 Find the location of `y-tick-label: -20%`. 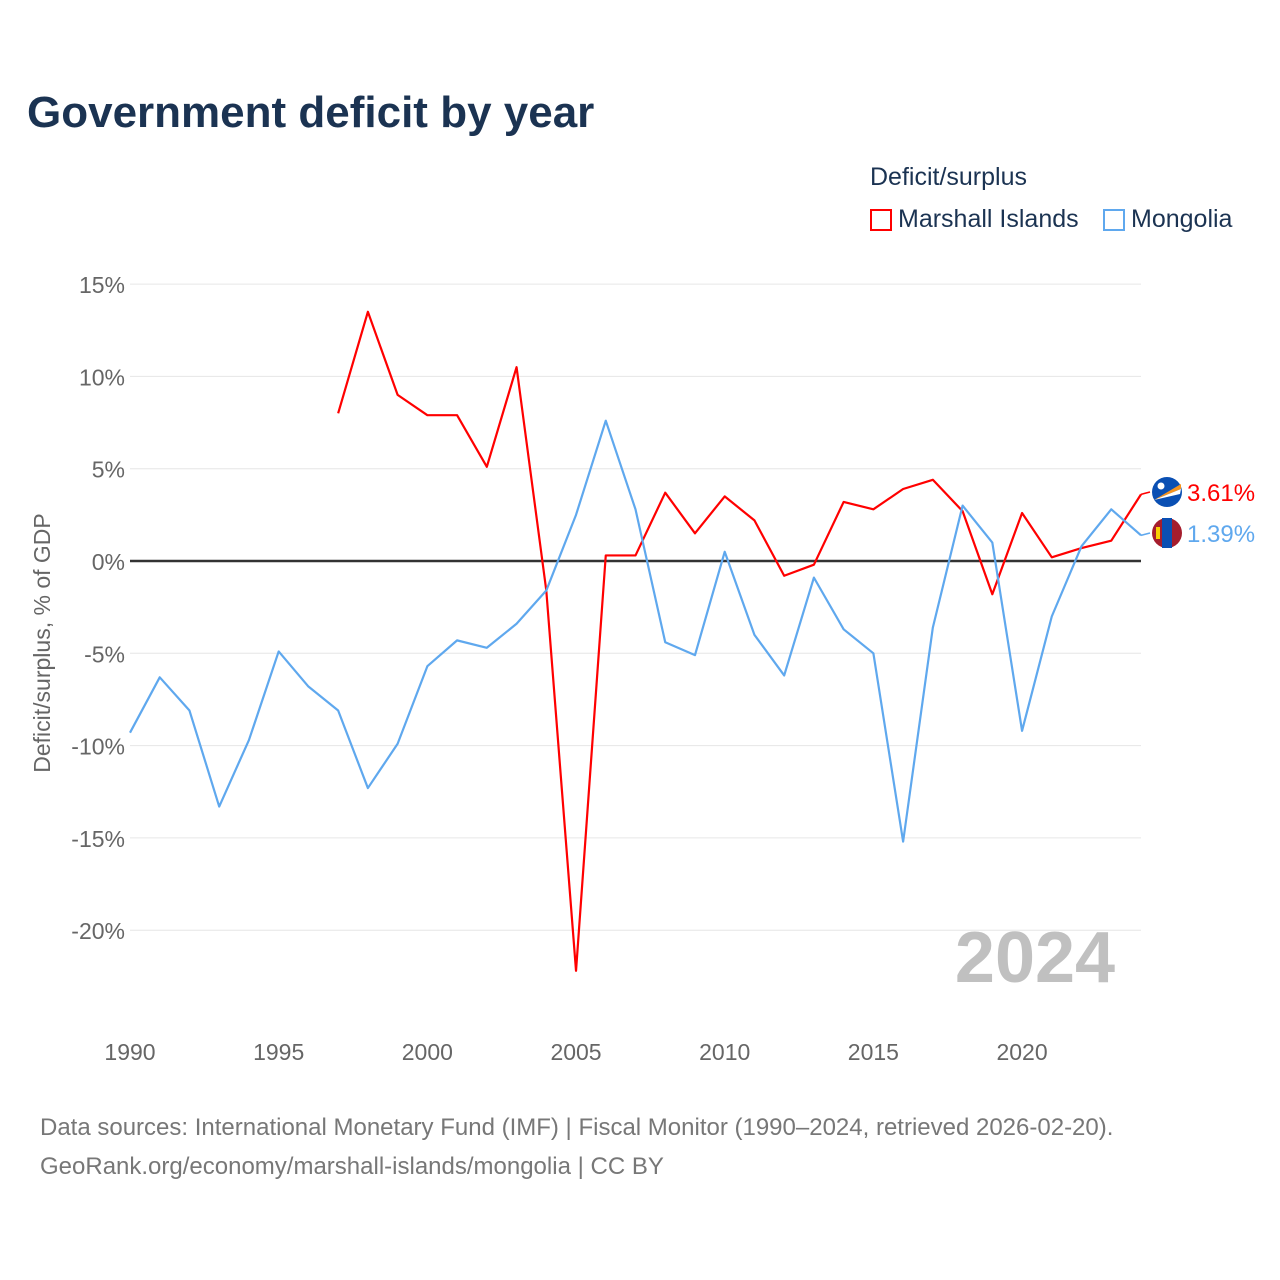

y-tick-label: -20% is located at coordinates (98, 931).